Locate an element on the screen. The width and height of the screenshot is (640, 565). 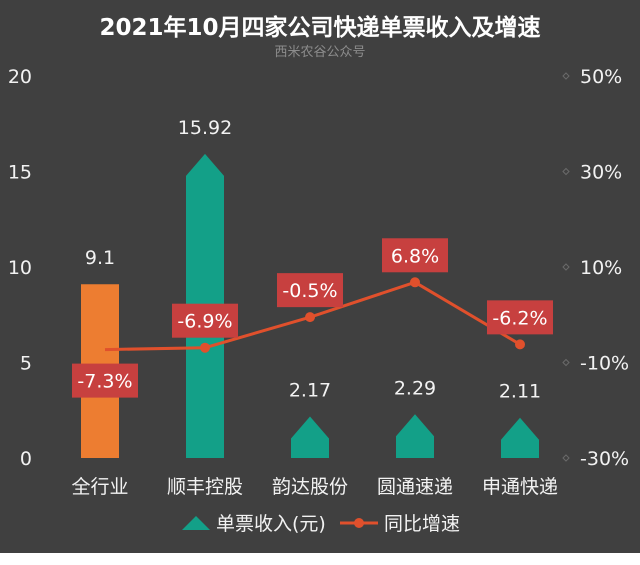
growth-label: -6.2% is located at coordinates (519, 318).